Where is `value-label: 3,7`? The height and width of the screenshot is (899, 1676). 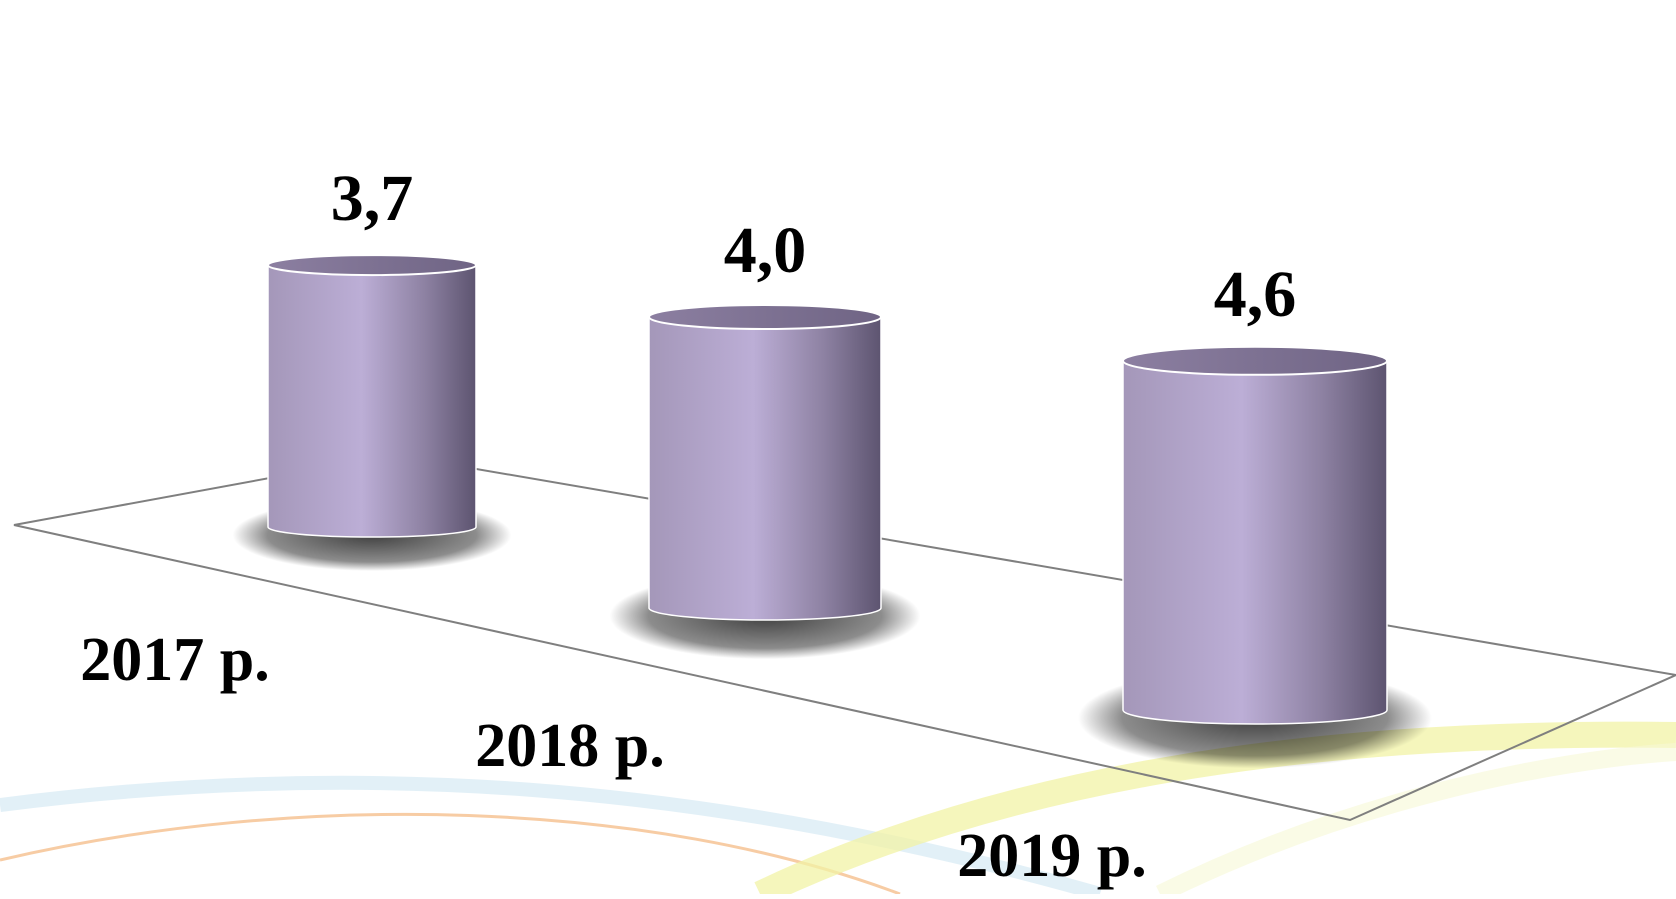 value-label: 3,7 is located at coordinates (372, 198).